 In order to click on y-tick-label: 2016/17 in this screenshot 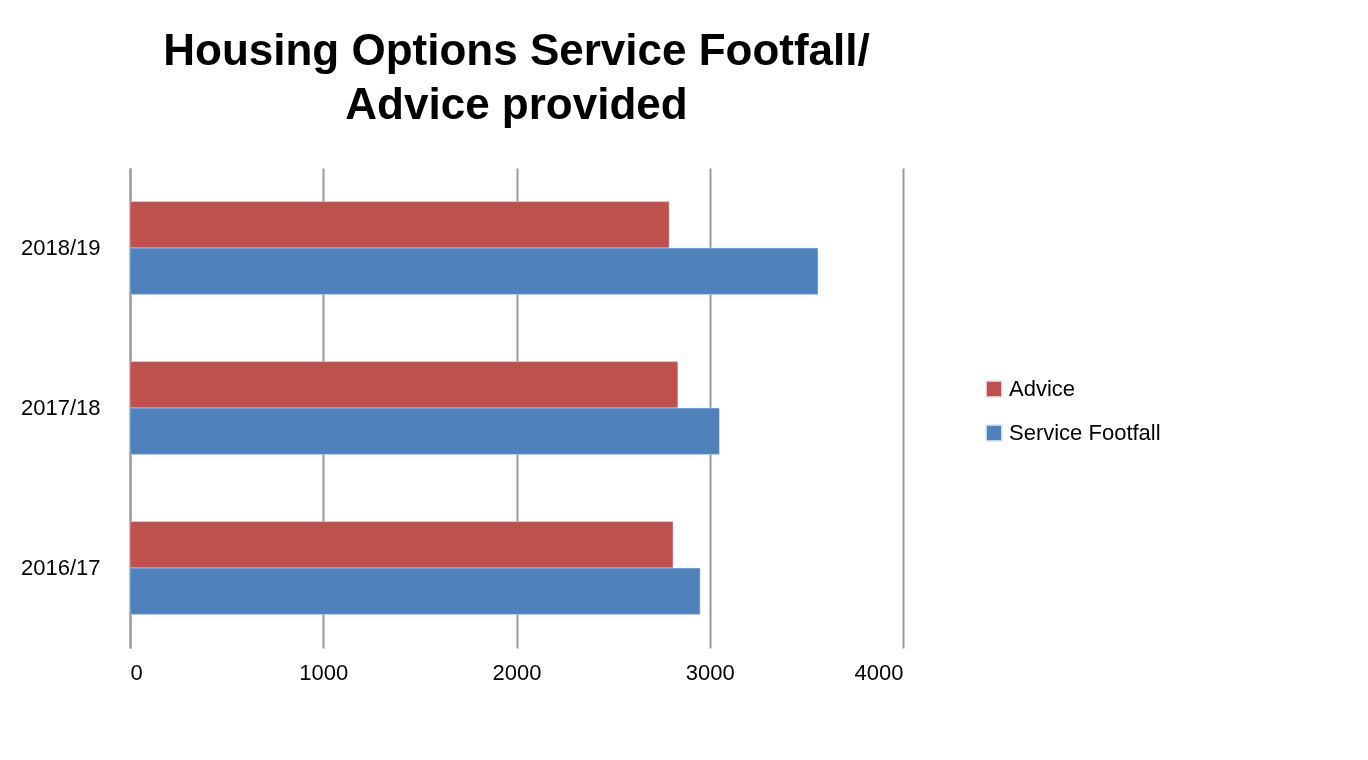, I will do `click(60, 567)`.